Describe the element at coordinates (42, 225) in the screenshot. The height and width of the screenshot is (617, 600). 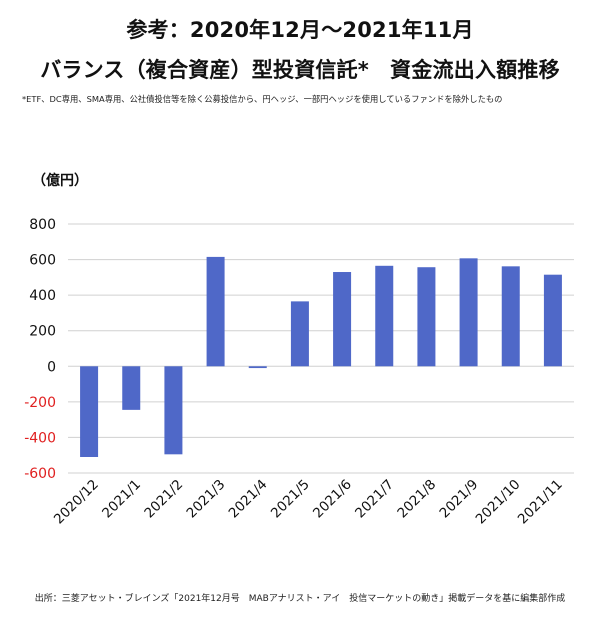
I see `y-tick-label: 800` at that location.